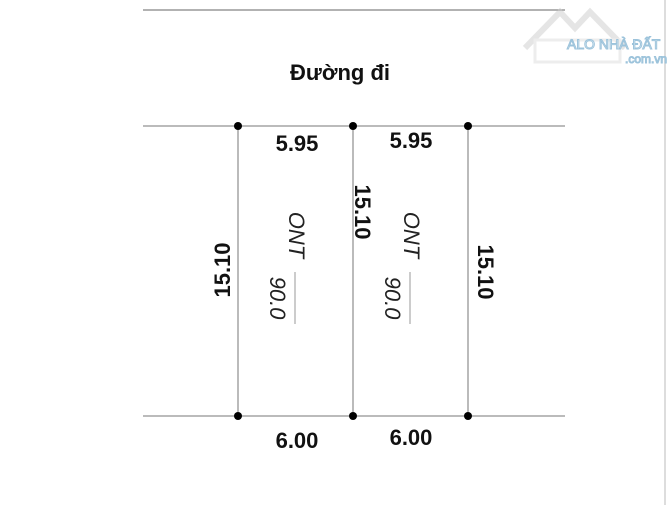  I want to click on watermark-logo, so click(575, 35).